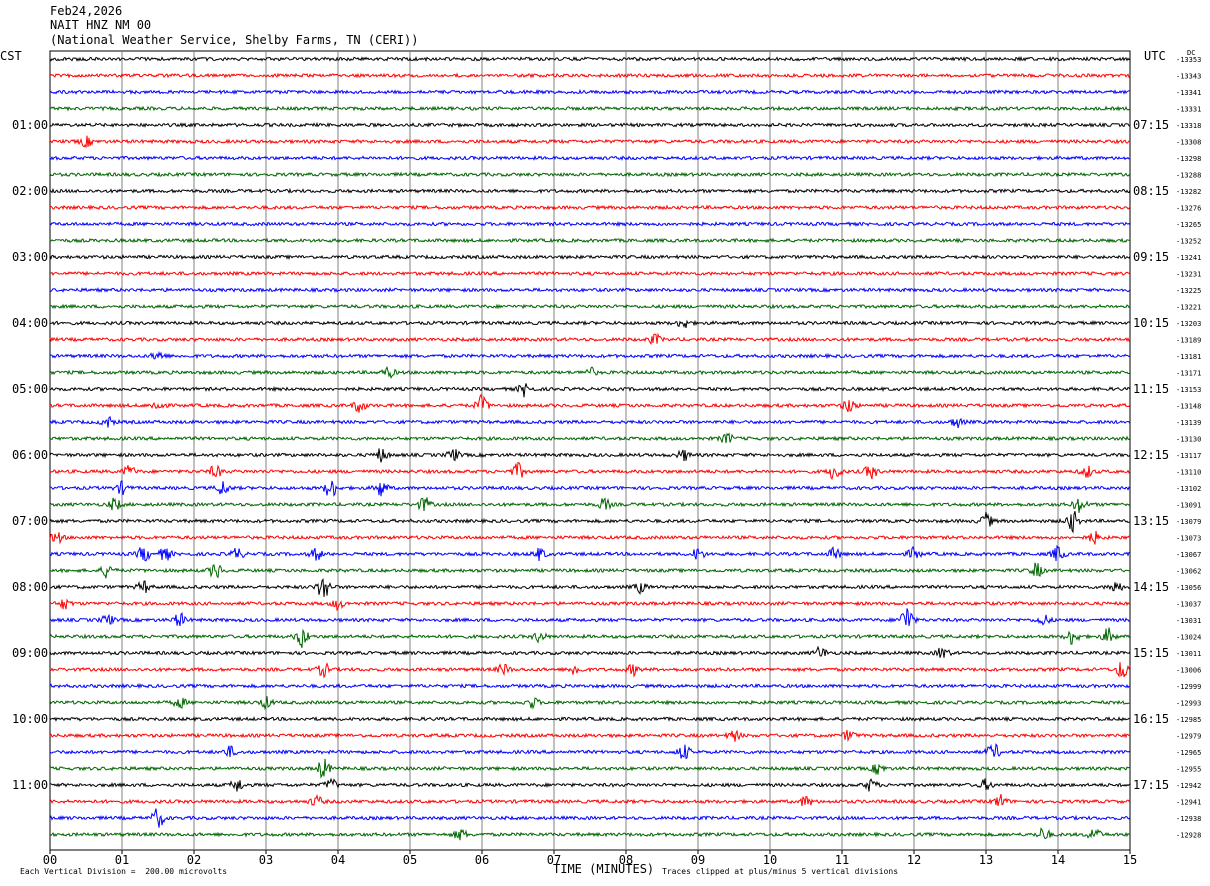 This screenshot has width=1210, height=886. What do you see at coordinates (1151, 521) in the screenshot?
I see `utc-hour-label: 13:15` at bounding box center [1151, 521].